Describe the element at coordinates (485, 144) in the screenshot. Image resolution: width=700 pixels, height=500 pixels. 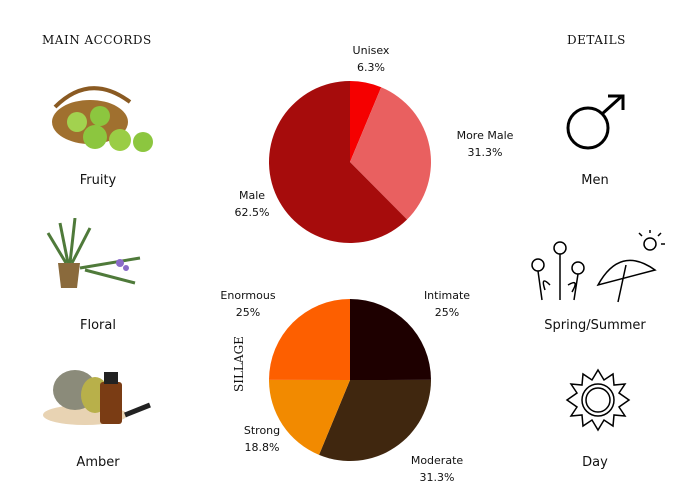
I see `gender-label-more-male: More Male 31.3%` at that location.